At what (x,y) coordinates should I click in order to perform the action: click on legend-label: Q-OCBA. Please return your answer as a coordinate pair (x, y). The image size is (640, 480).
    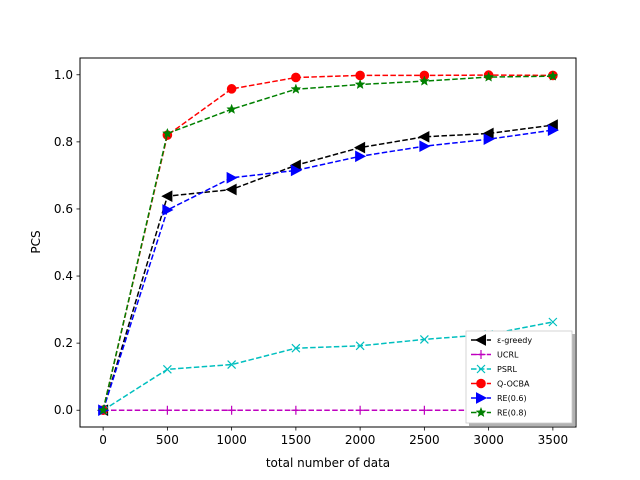
    Looking at the image, I should click on (513, 384).